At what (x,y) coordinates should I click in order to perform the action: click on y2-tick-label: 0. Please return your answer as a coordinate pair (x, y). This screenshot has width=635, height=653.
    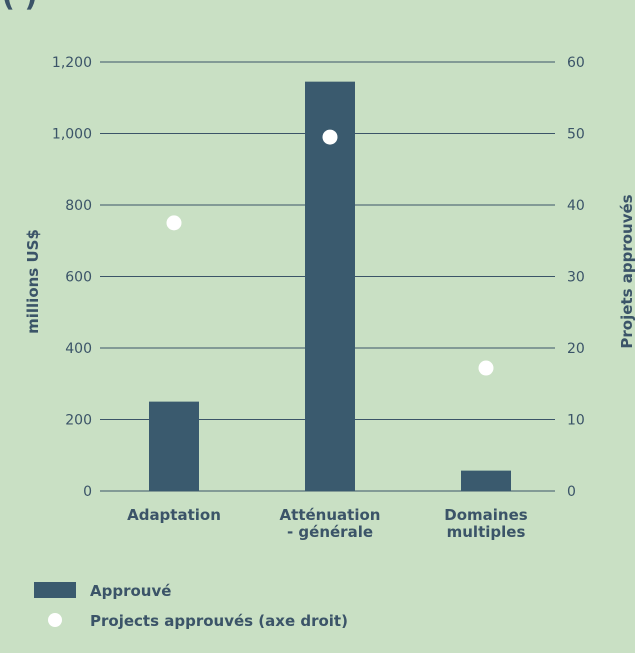
    Looking at the image, I should click on (571, 492).